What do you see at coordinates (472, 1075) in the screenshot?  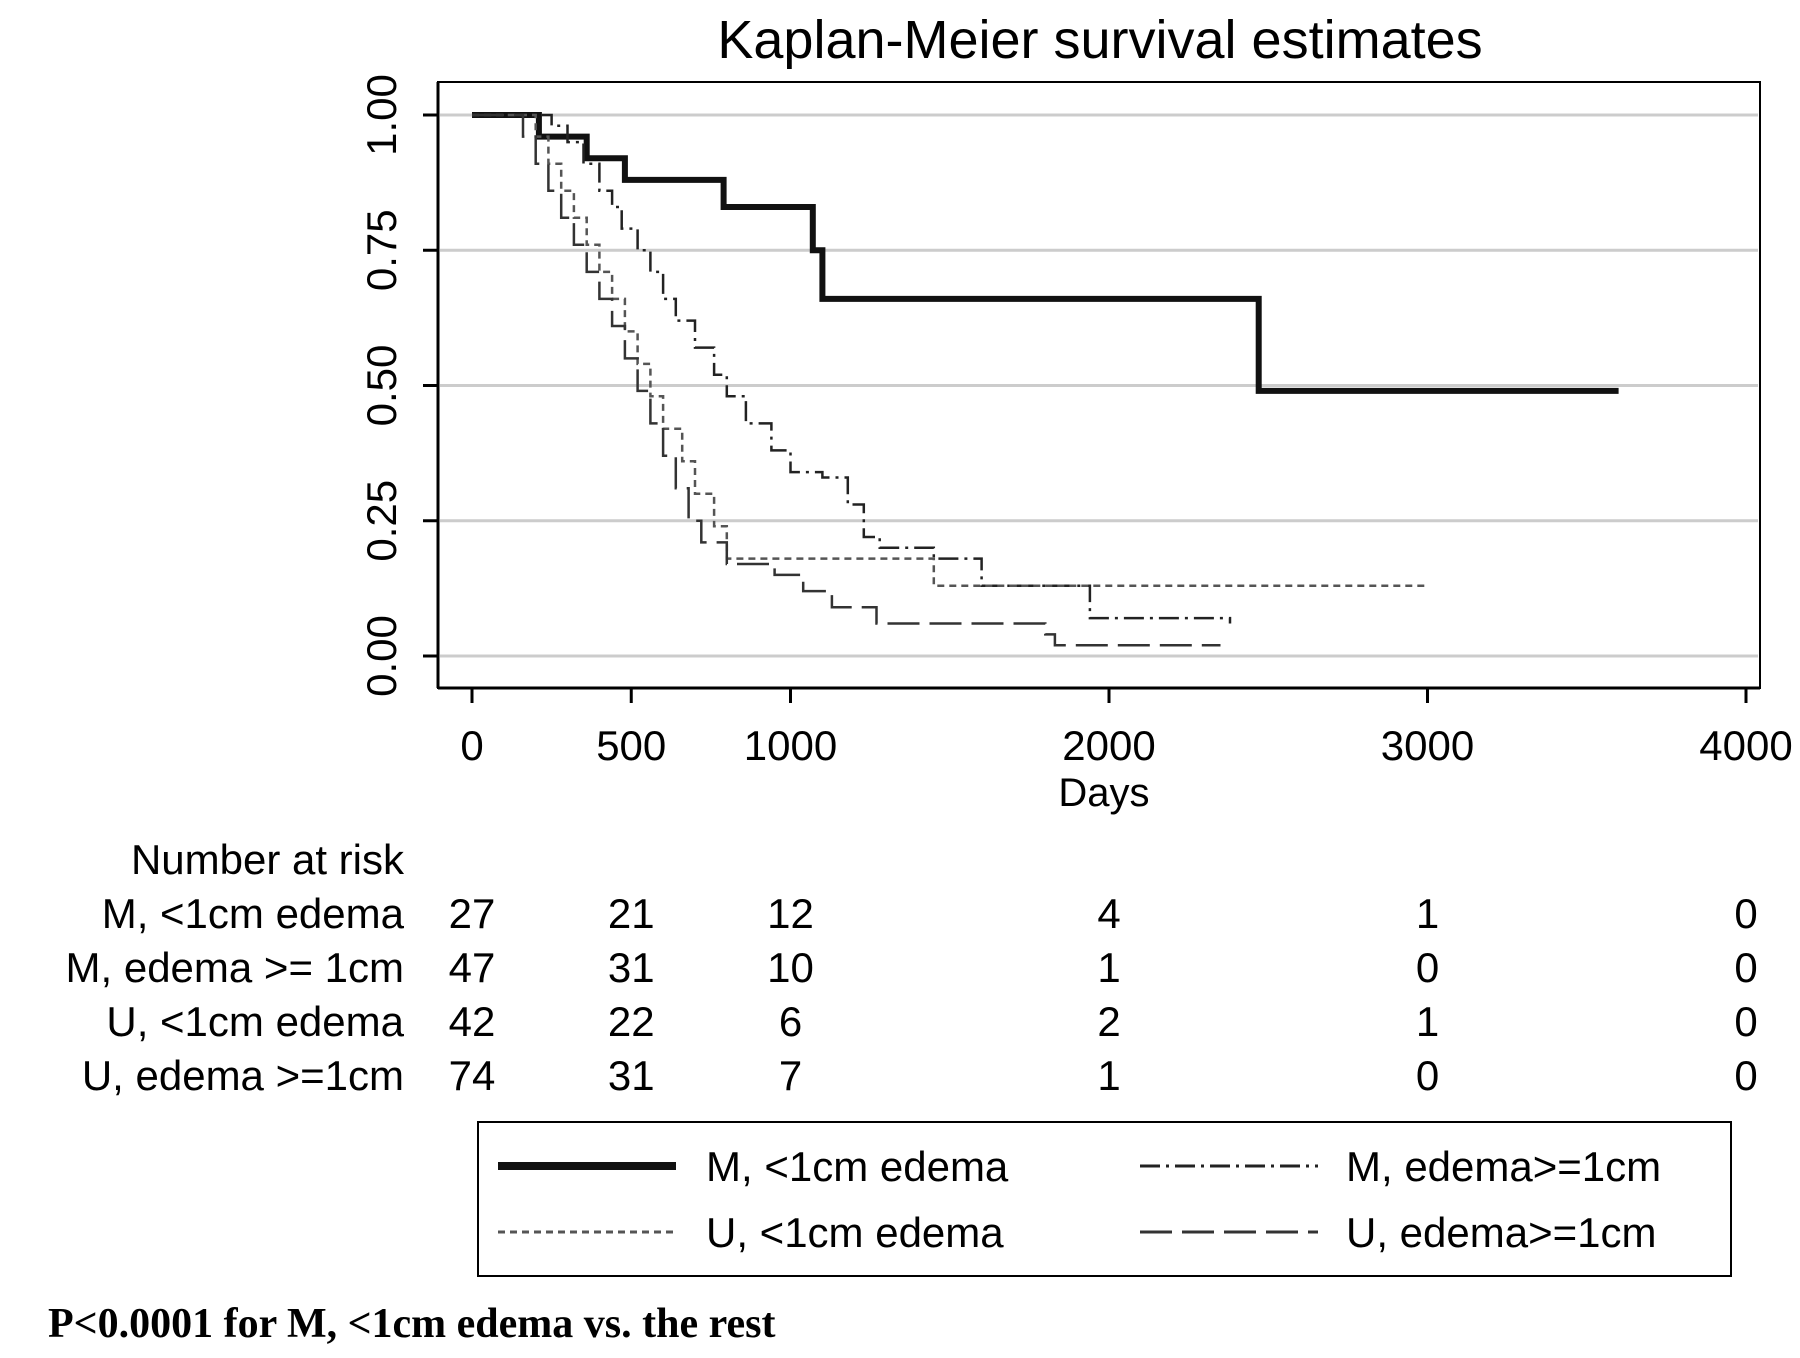 I see `risk-cell-3-0: 74` at bounding box center [472, 1075].